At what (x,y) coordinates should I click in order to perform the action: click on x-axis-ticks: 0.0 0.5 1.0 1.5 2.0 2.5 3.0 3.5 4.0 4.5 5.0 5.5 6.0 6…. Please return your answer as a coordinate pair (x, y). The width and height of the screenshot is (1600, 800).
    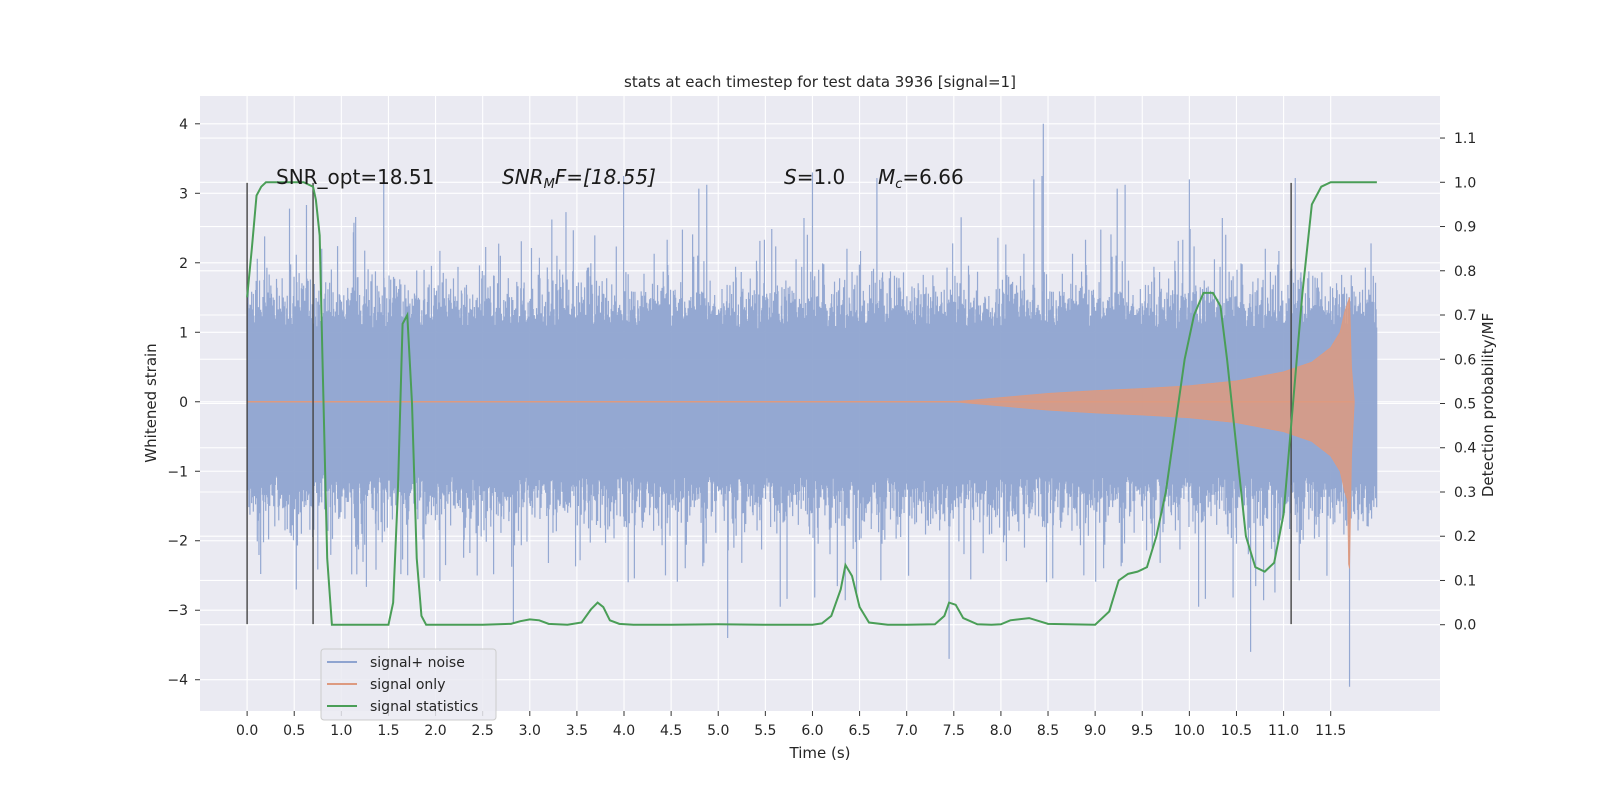
    Looking at the image, I should click on (791, 725).